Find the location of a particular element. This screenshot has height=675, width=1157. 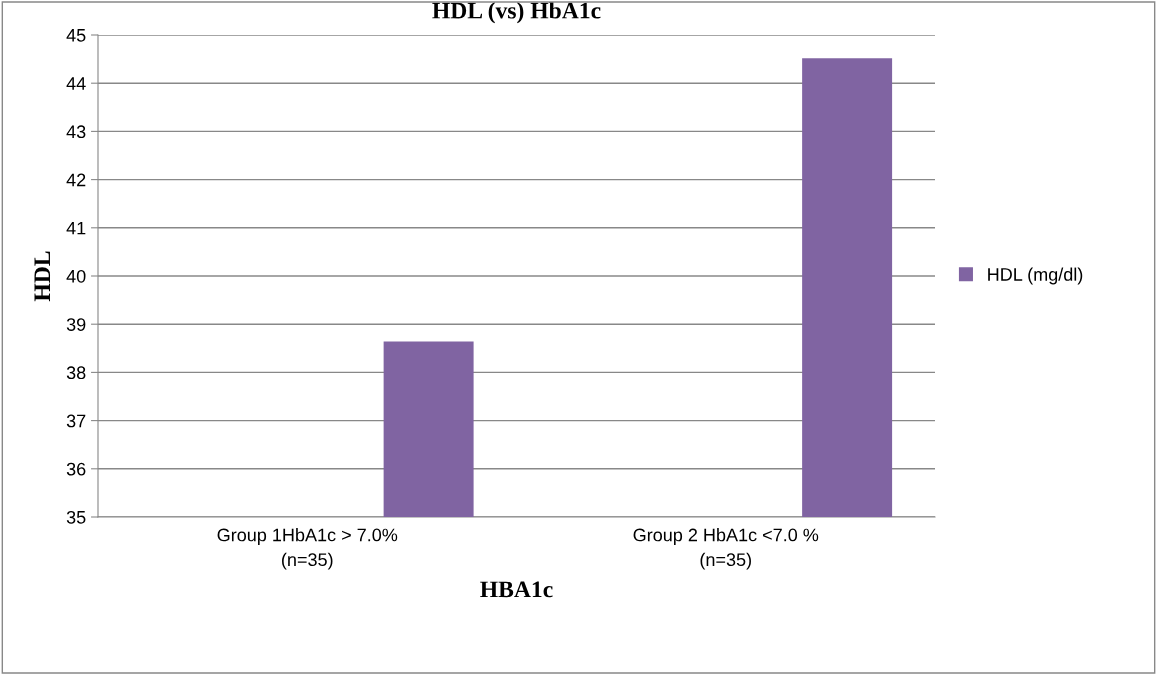

y-tick-label: 39 is located at coordinates (76, 324).